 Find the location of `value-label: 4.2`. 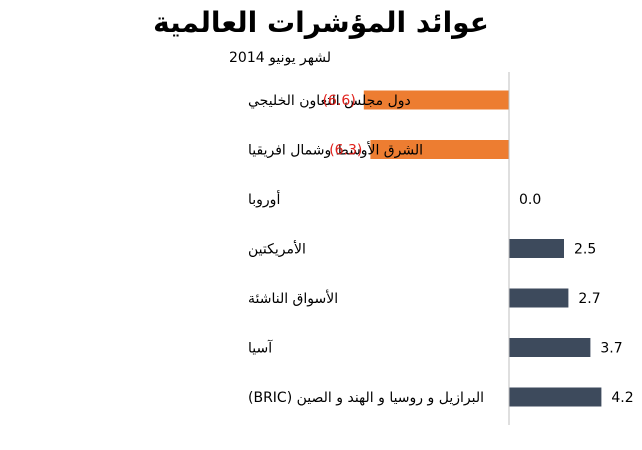

value-label: 4.2 is located at coordinates (622, 398).